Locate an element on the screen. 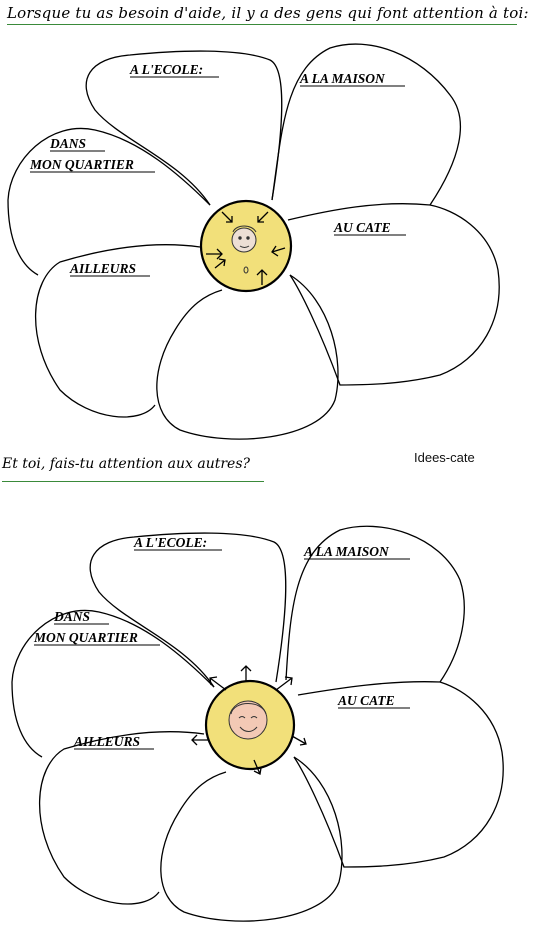 The width and height of the screenshot is (552, 947). inward-arrows-top is located at coordinates (246, 248).